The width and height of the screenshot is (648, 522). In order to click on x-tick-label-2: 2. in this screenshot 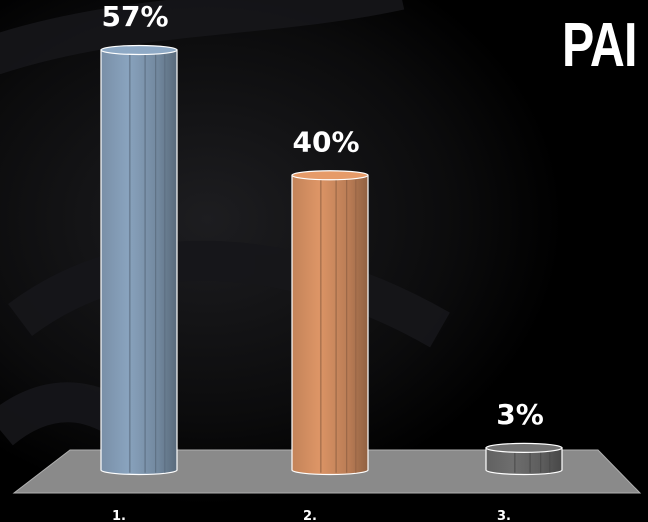, I will do `click(310, 515)`.